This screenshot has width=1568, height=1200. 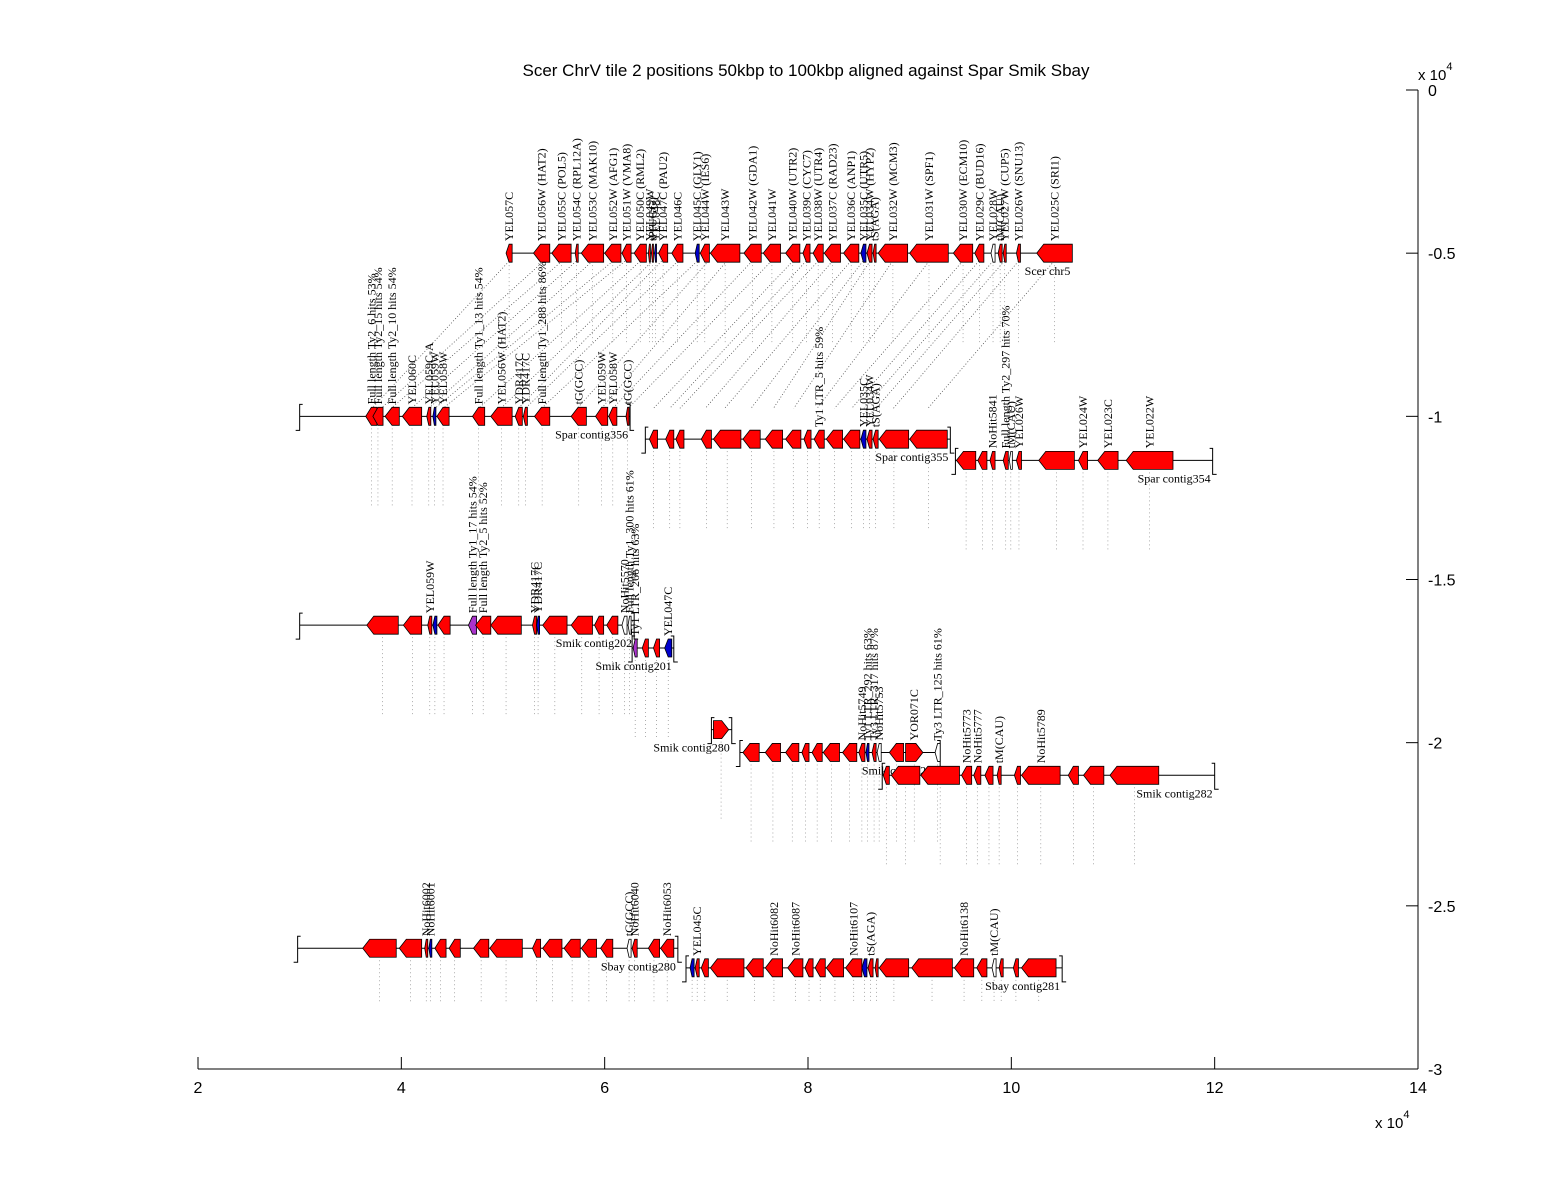 I want to click on gene-label: YEL058W, so click(x=443, y=377).